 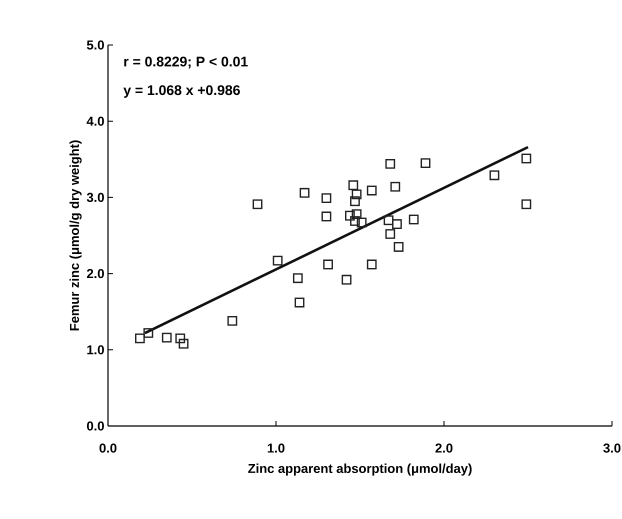 What do you see at coordinates (108, 448) in the screenshot?
I see `x-tick-label: 0.0` at bounding box center [108, 448].